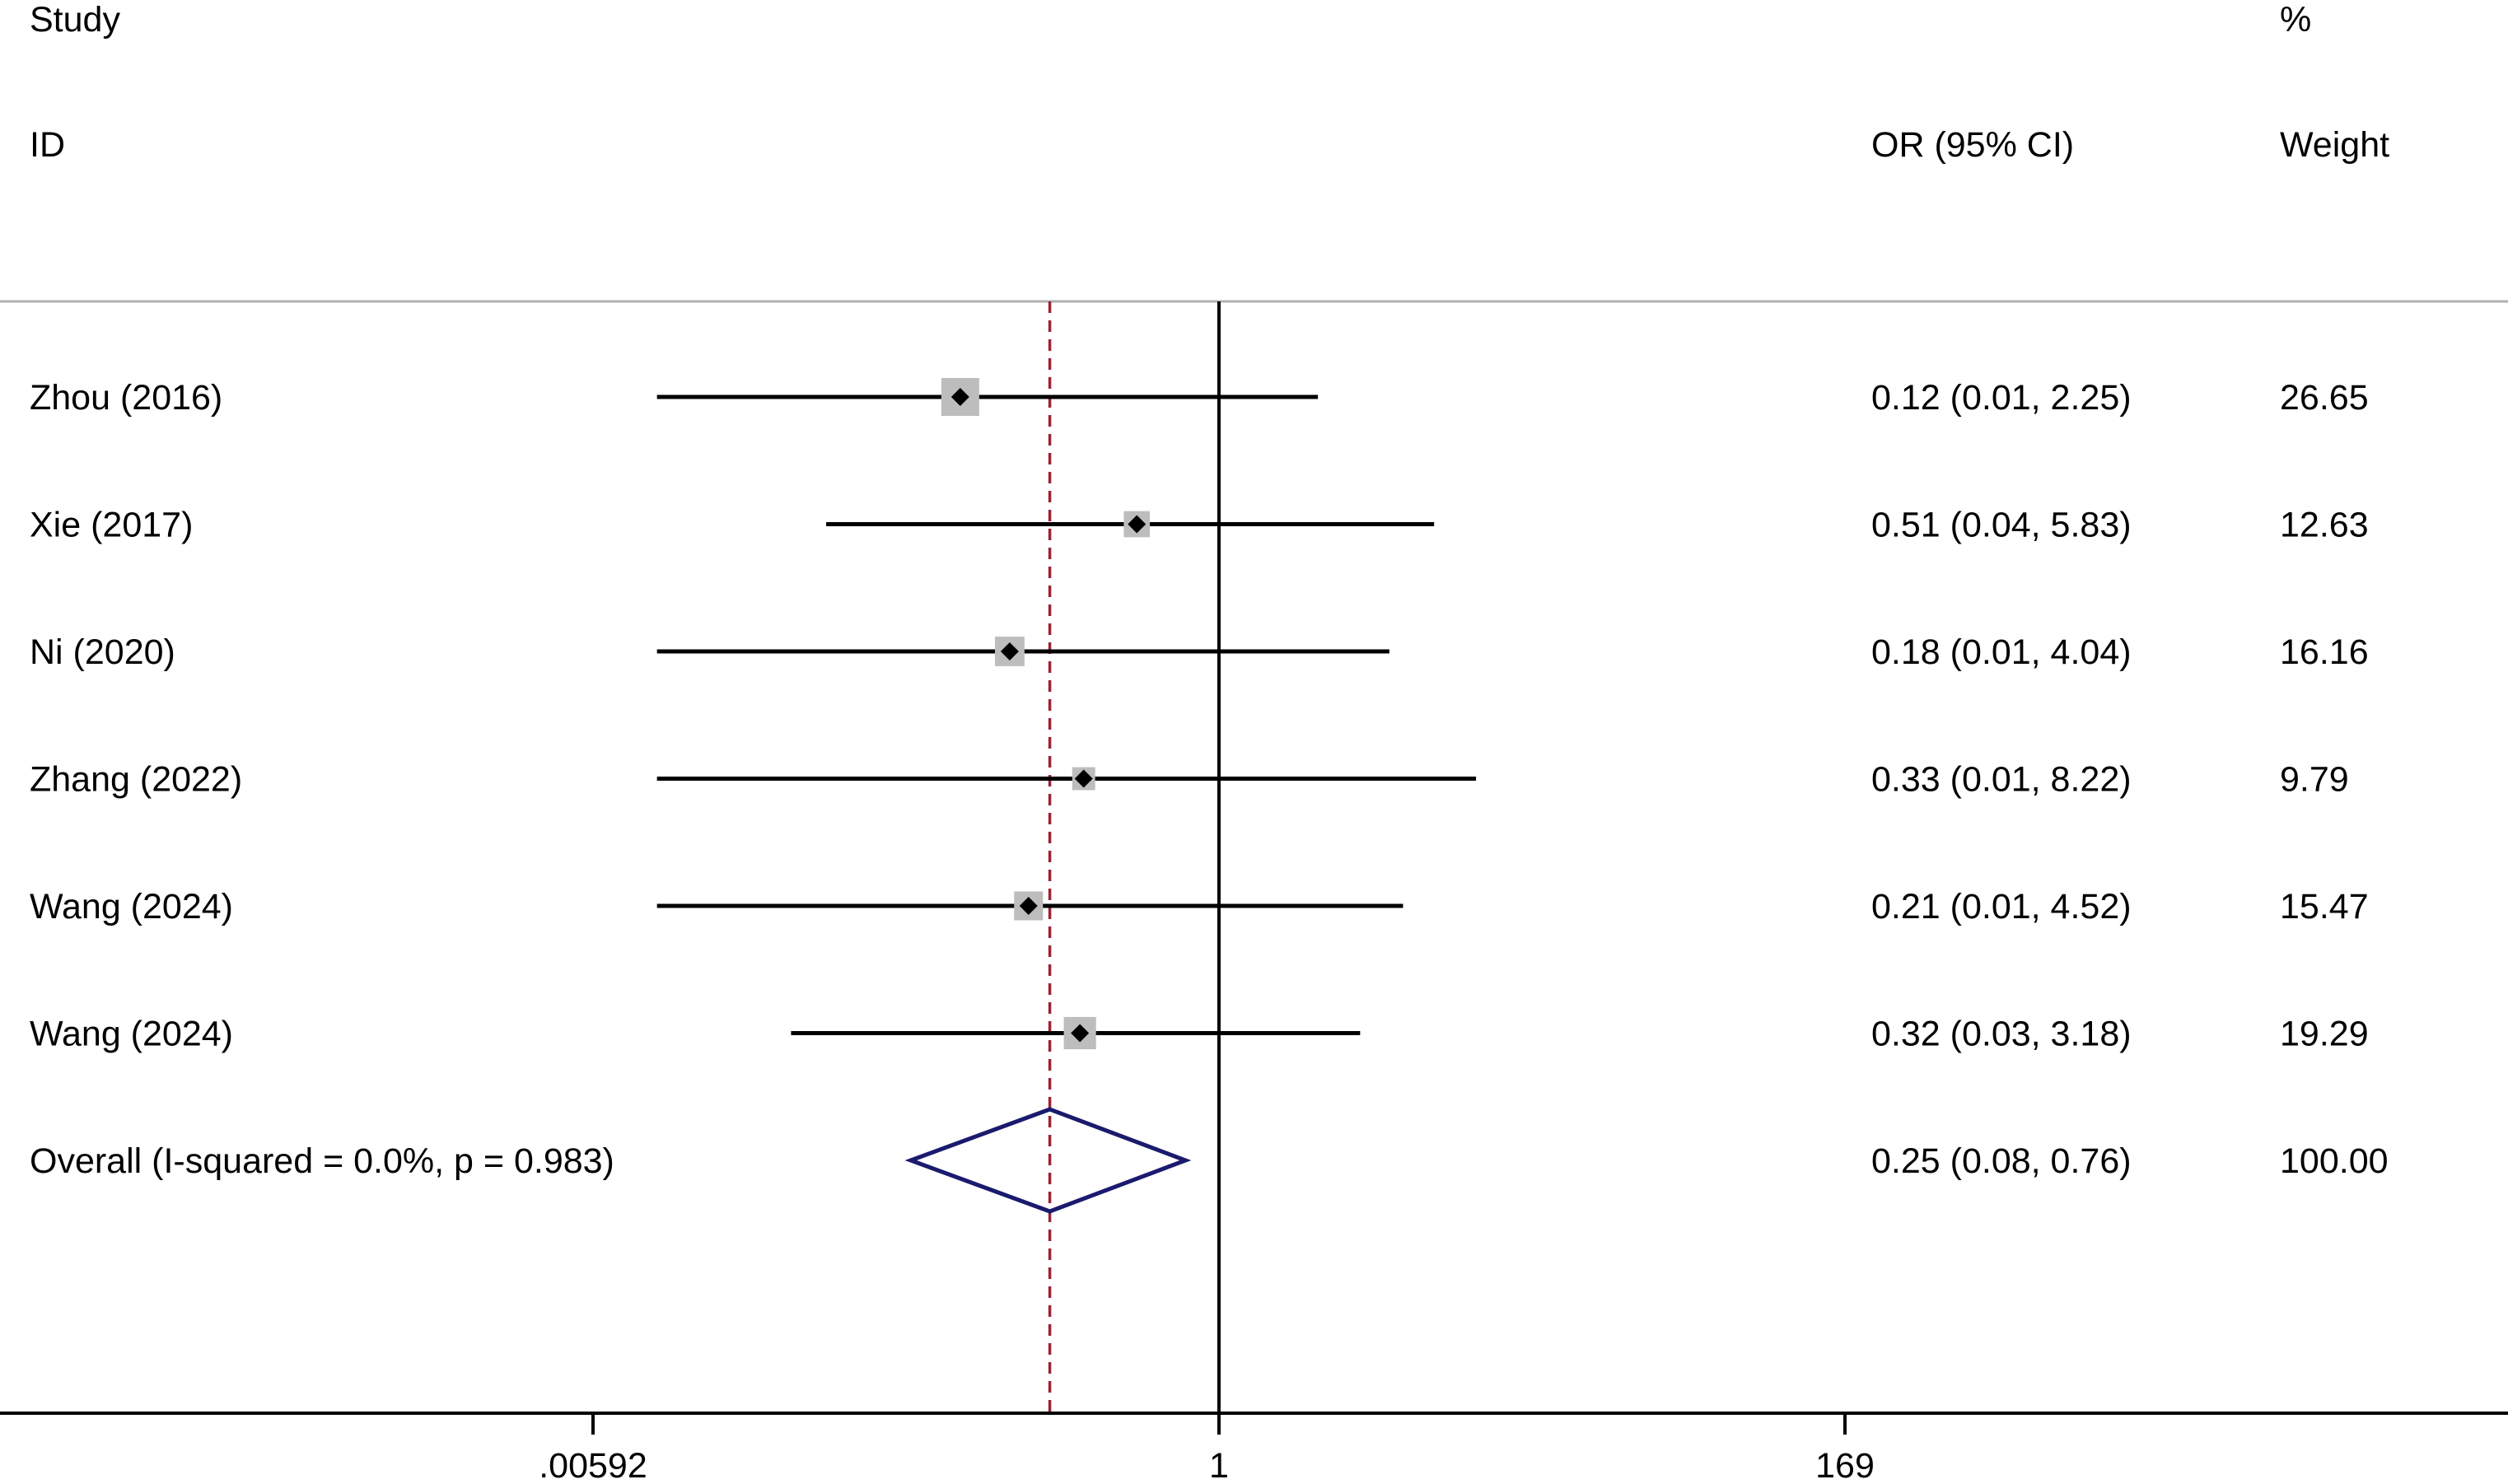 This screenshot has width=2508, height=1484. What do you see at coordinates (1199, 398) in the screenshot?
I see `study-row: Zhou (2016) 0.12 (0.01, 2.25) 26.65` at bounding box center [1199, 398].